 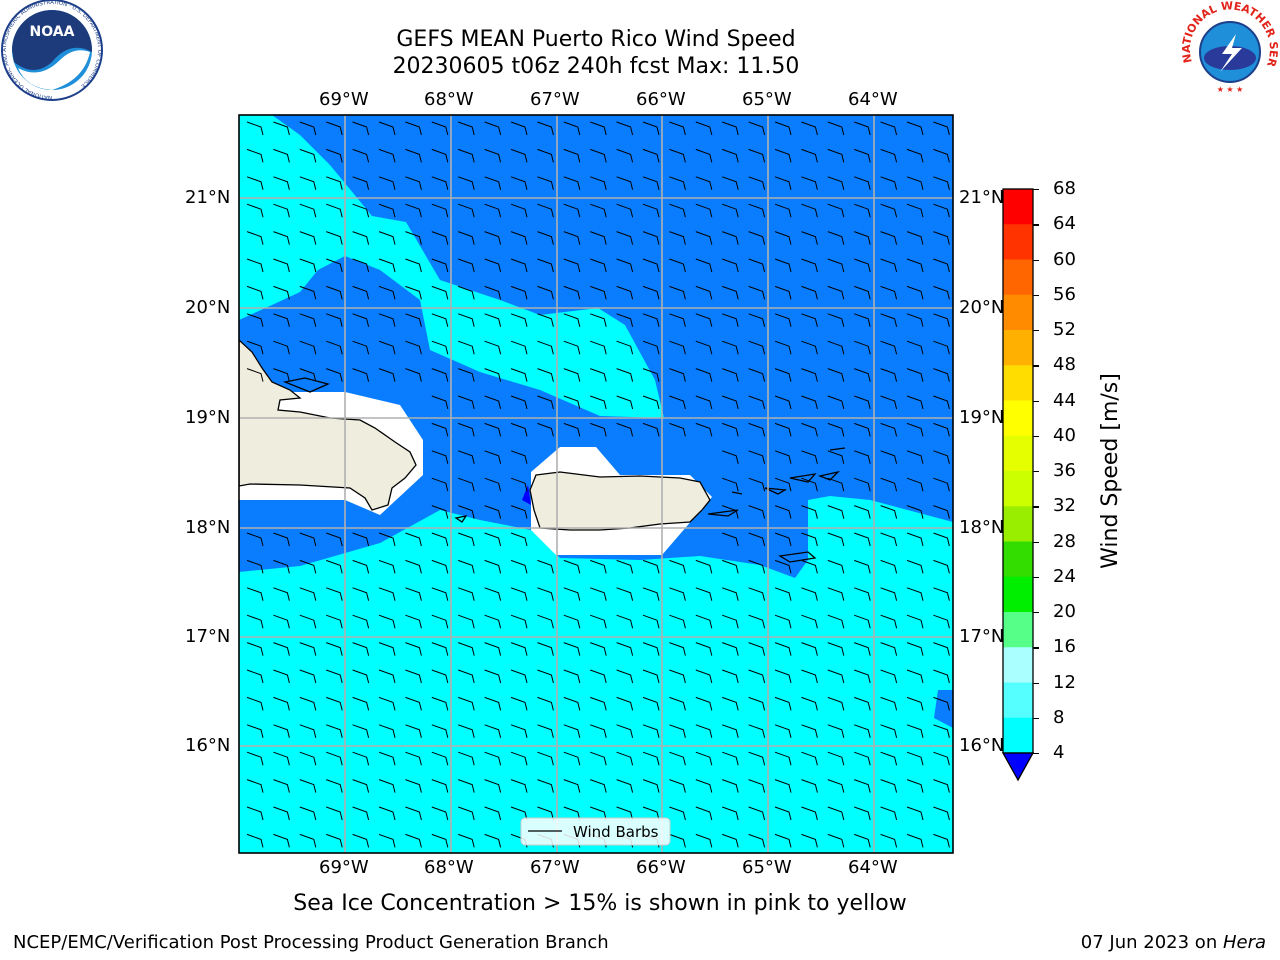 I want to click on colorbar-tick-label: 64, so click(x=1064, y=224).